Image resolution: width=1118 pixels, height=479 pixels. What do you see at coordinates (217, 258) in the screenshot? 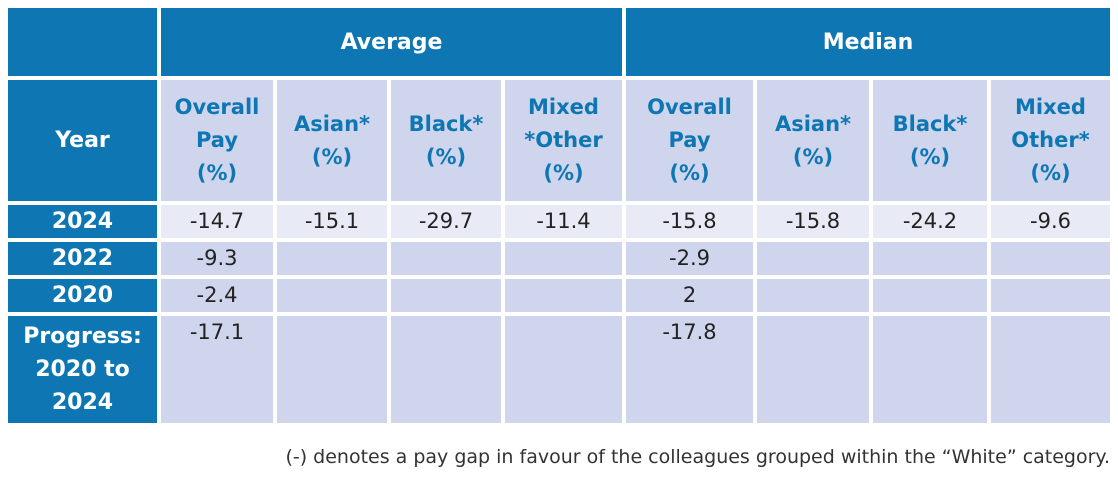
I see `table-cell: -9.3` at bounding box center [217, 258].